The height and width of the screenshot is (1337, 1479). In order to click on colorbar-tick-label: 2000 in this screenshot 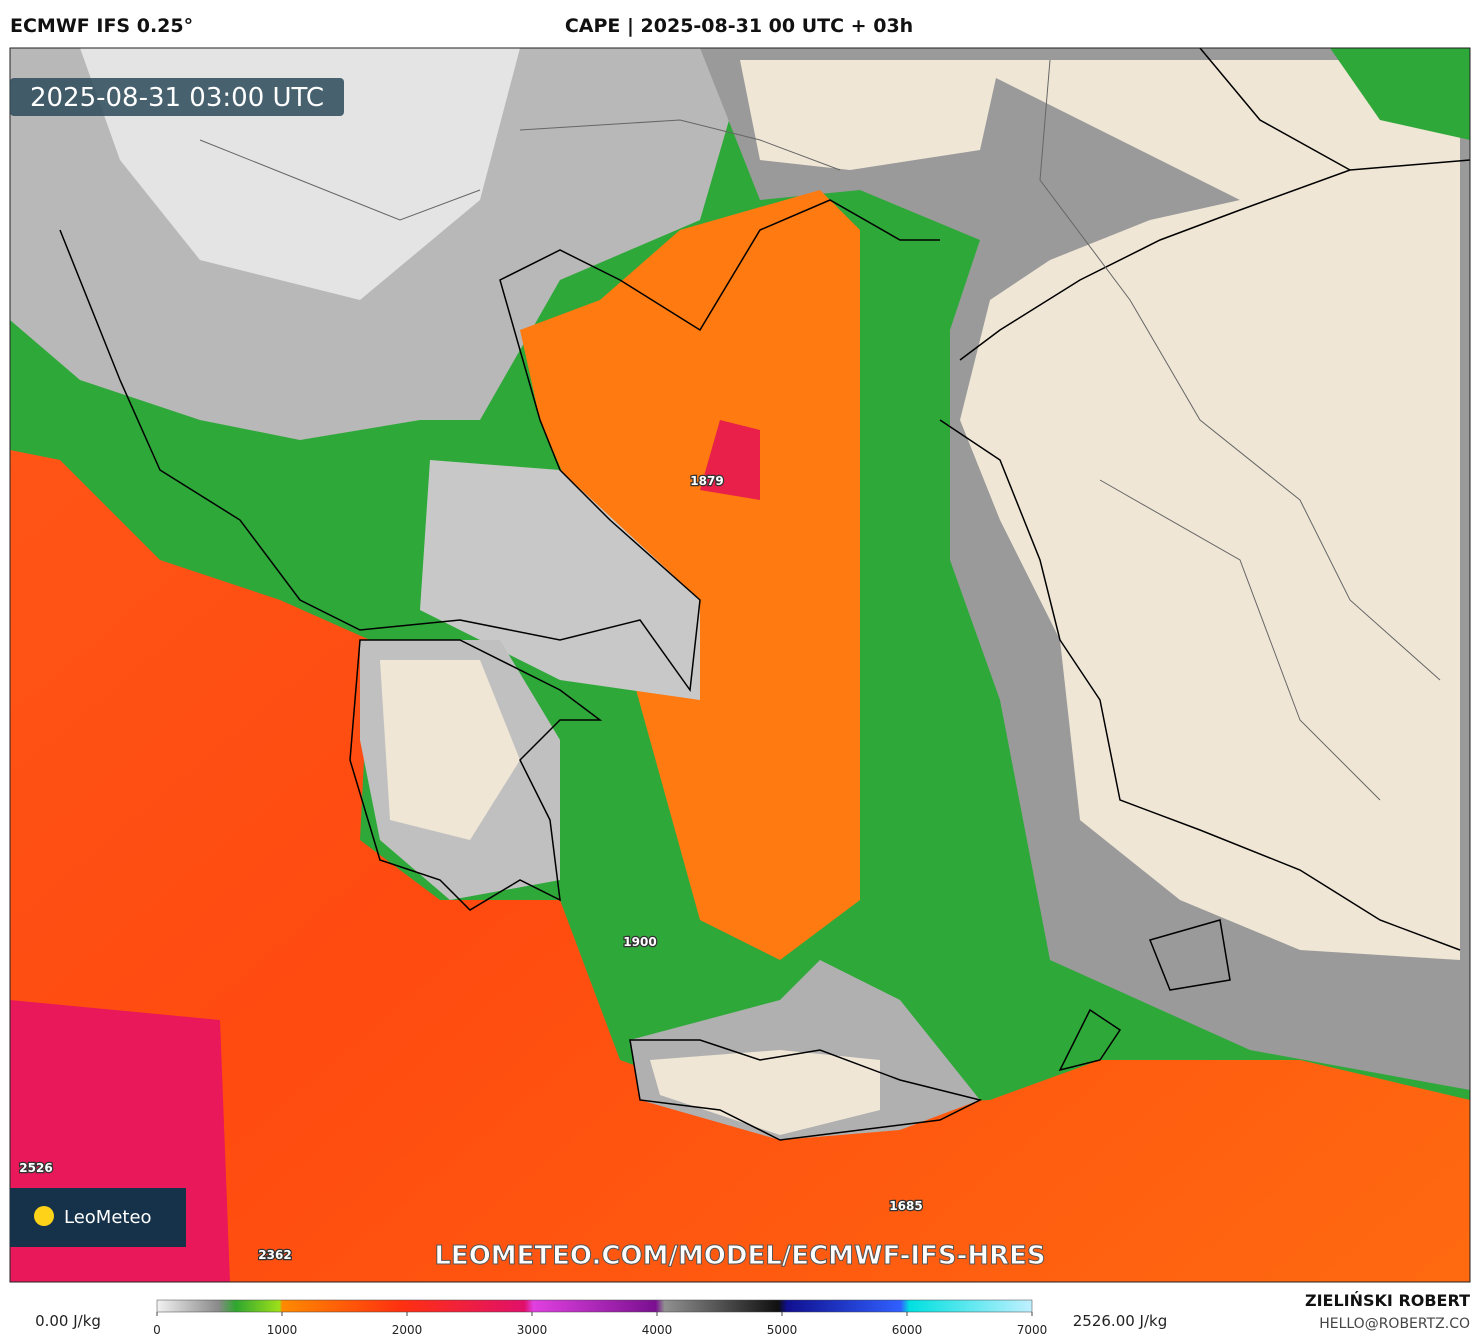, I will do `click(407, 1330)`.